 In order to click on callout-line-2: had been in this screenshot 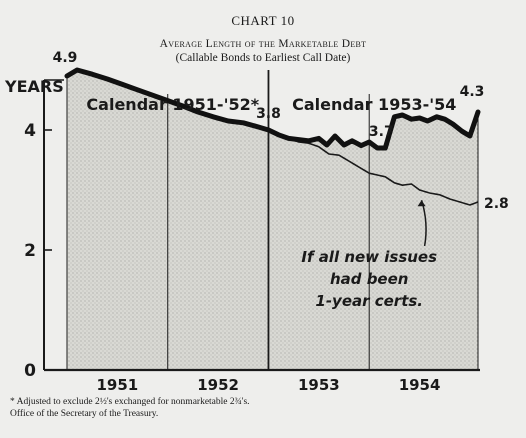, I will do `click(369, 279)`.